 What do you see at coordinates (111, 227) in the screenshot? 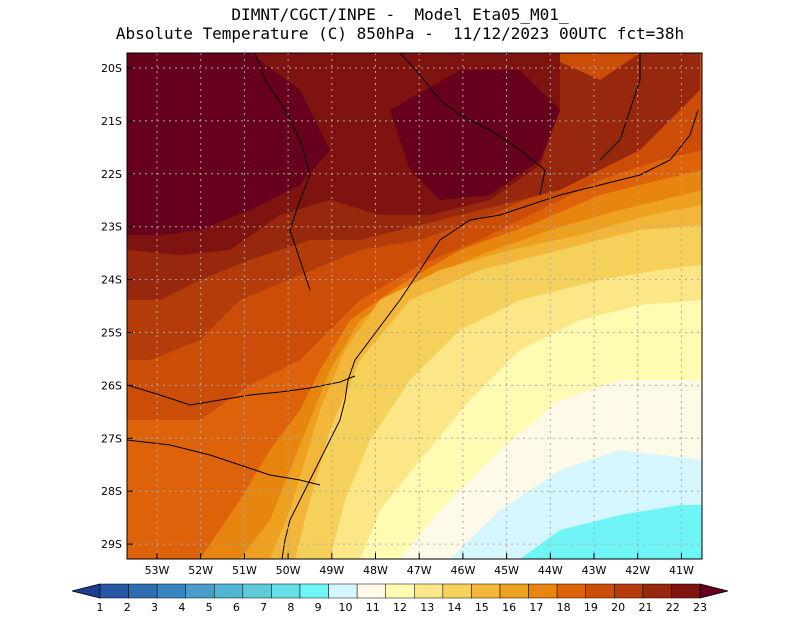
I see `lat-label: 23S` at bounding box center [111, 227].